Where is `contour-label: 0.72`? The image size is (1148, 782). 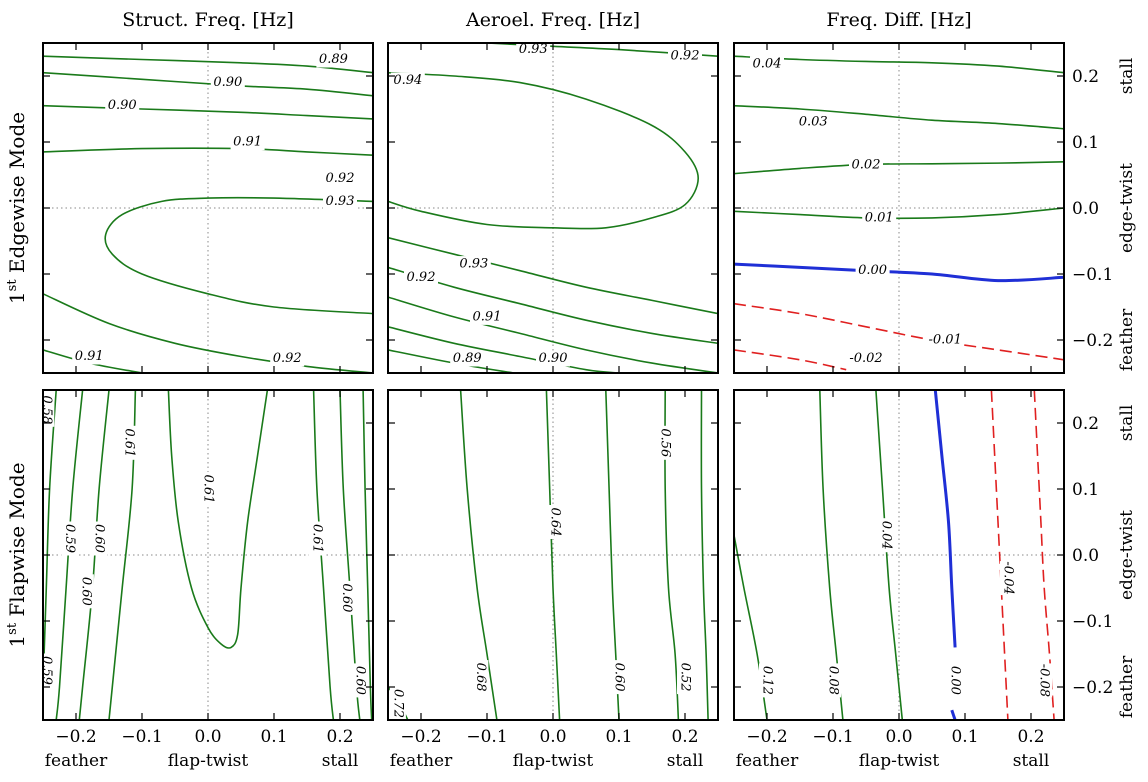
contour-label: 0.72 is located at coordinates (397, 703).